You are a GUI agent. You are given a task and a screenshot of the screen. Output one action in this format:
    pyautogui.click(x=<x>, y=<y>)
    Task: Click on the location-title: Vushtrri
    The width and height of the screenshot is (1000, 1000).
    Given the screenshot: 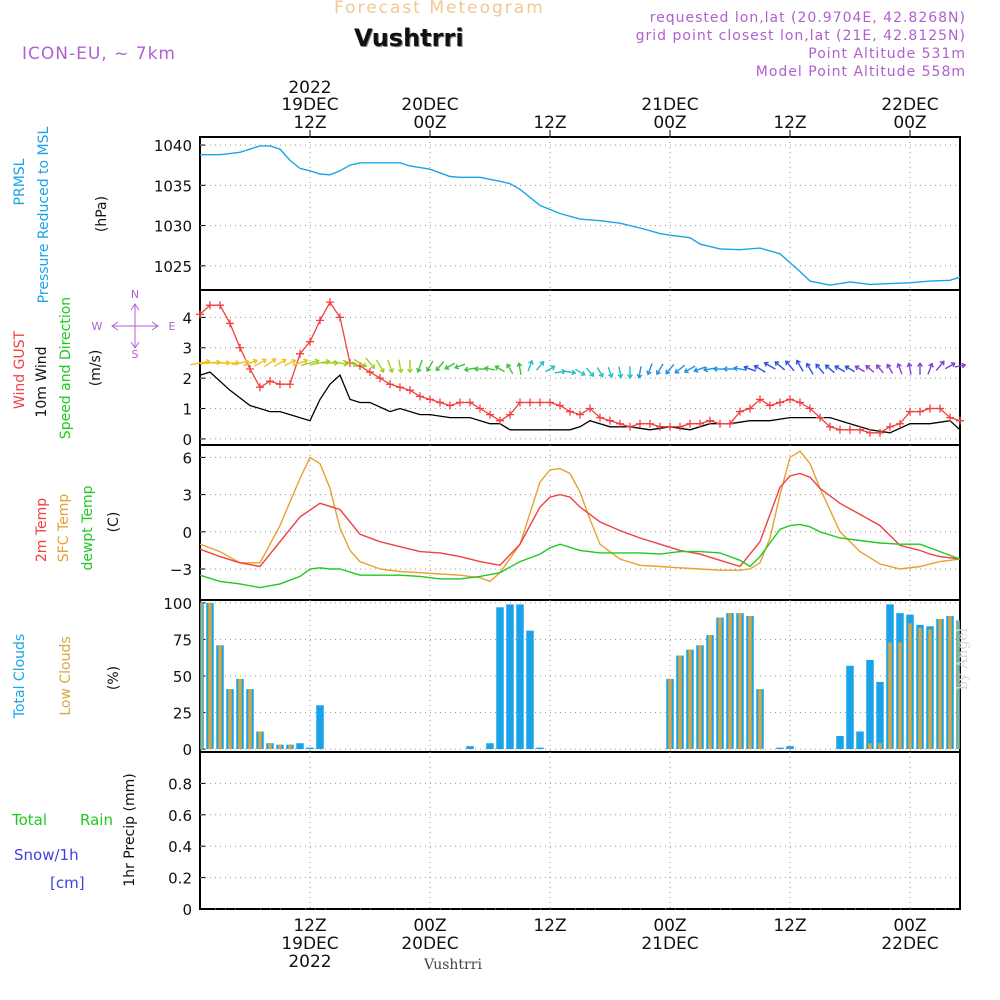 What is the action you would take?
    pyautogui.click(x=409, y=38)
    